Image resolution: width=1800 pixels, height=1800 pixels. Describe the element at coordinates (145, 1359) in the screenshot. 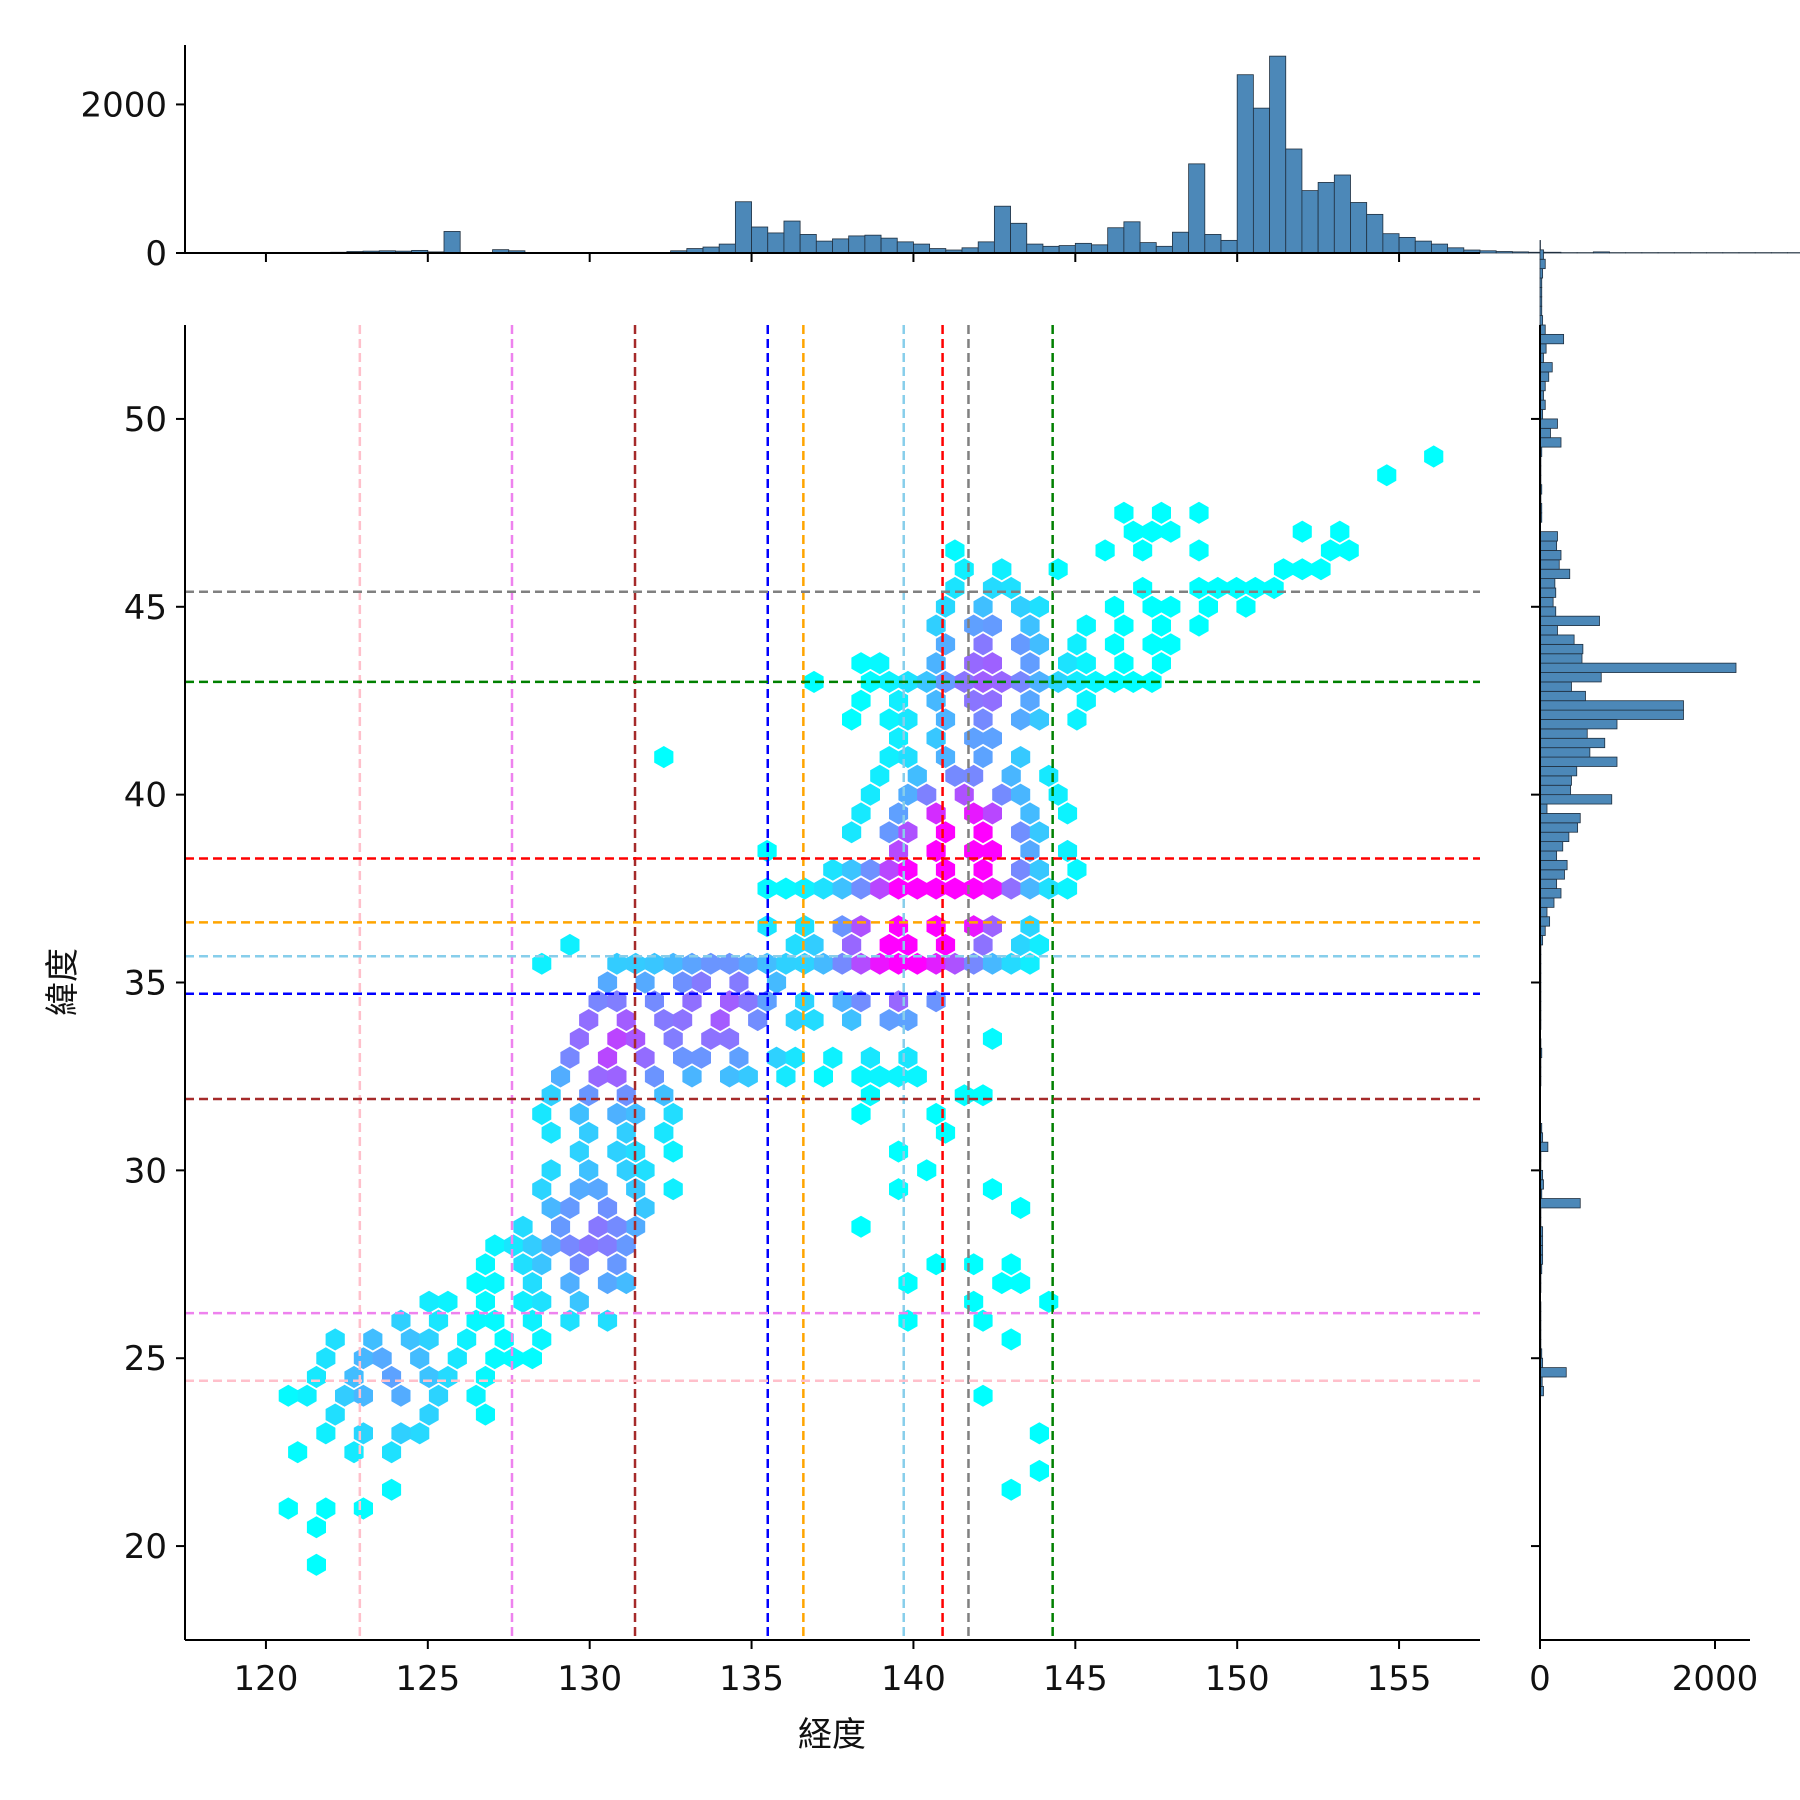

I see `y-tick-label: 25` at that location.